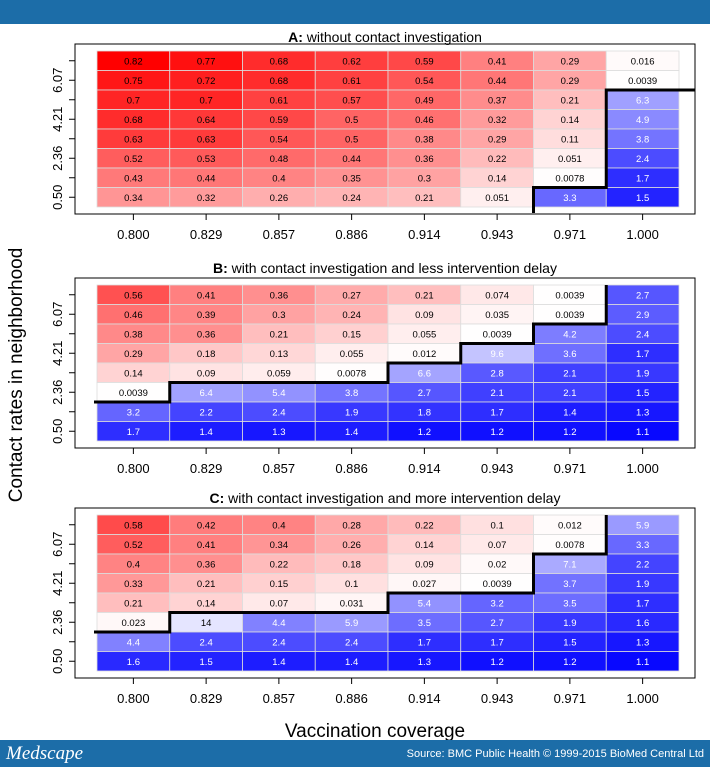  What do you see at coordinates (424, 393) in the screenshot?
I see `cell-label: 2.7` at bounding box center [424, 393].